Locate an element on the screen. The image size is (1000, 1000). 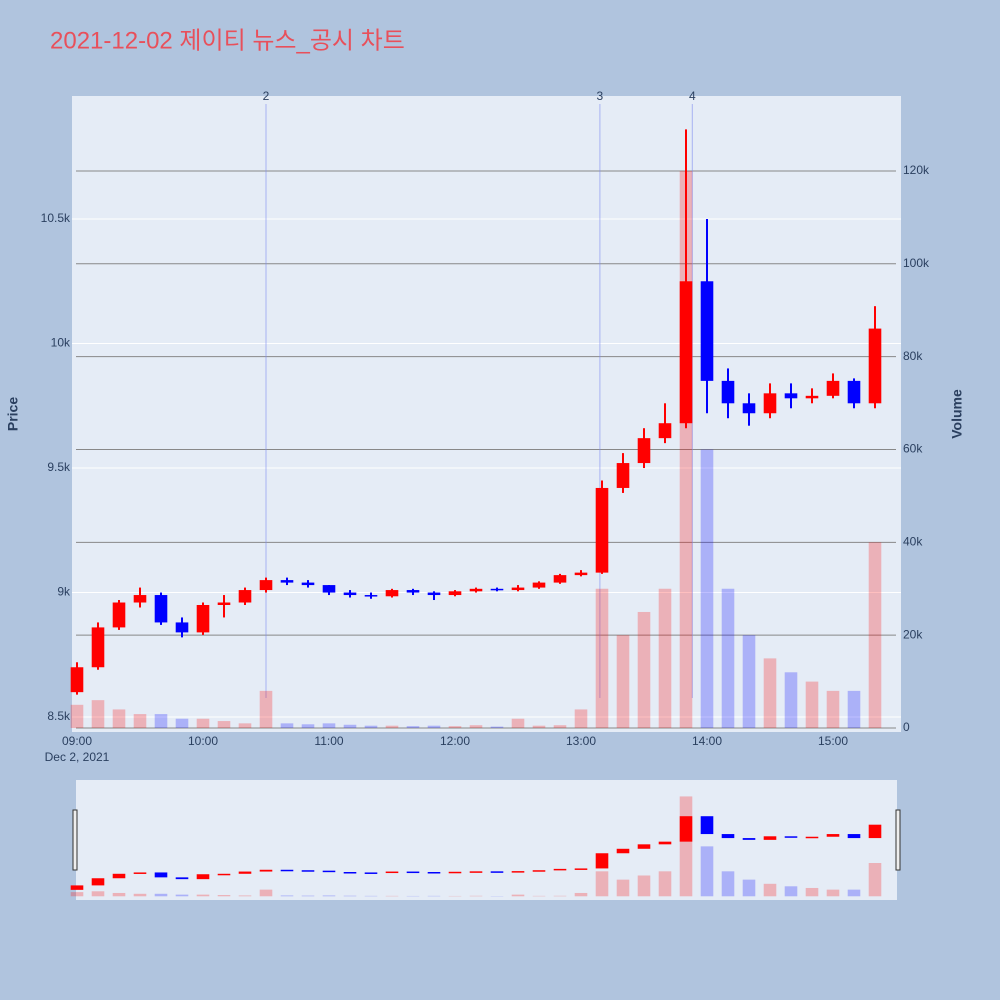
event-label: 4 is located at coordinates (692, 96).